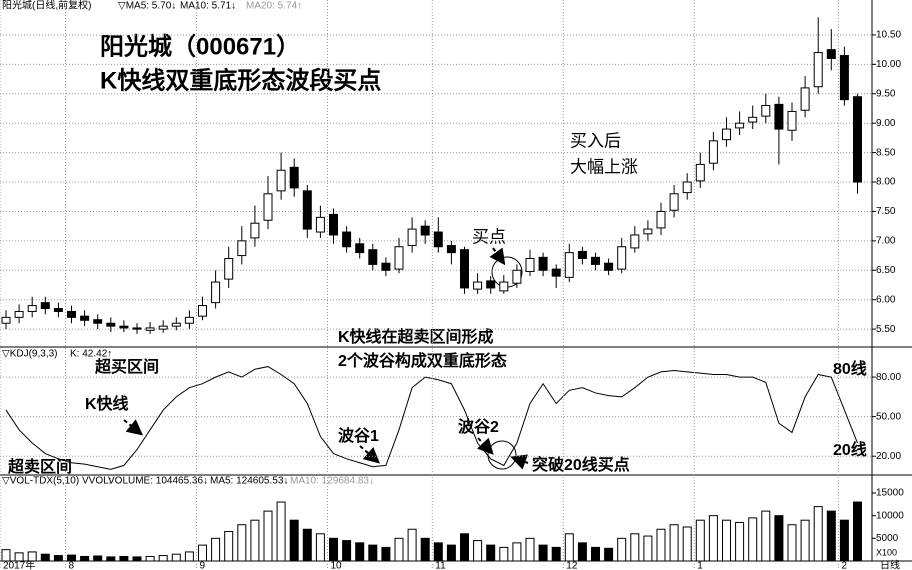 The image size is (912, 570). Describe the element at coordinates (208, 6) in the screenshot. I see `header-ma10: MA10: 5.71↓` at that location.